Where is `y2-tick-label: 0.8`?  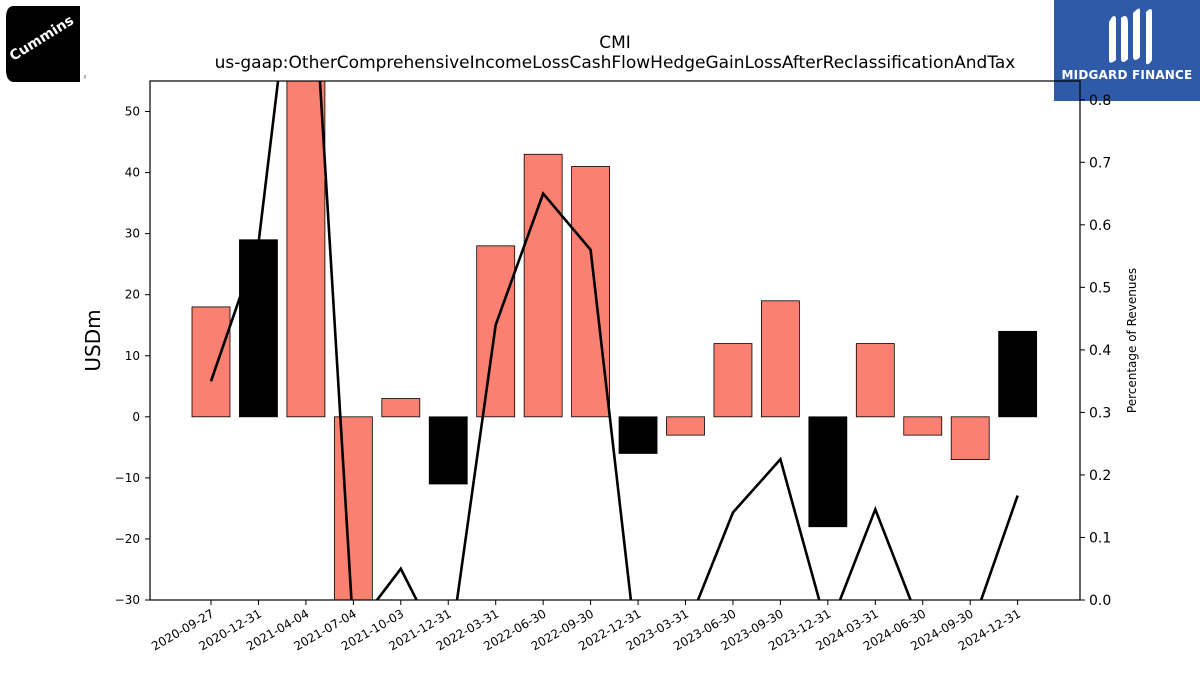
y2-tick-label: 0.8 is located at coordinates (1100, 101).